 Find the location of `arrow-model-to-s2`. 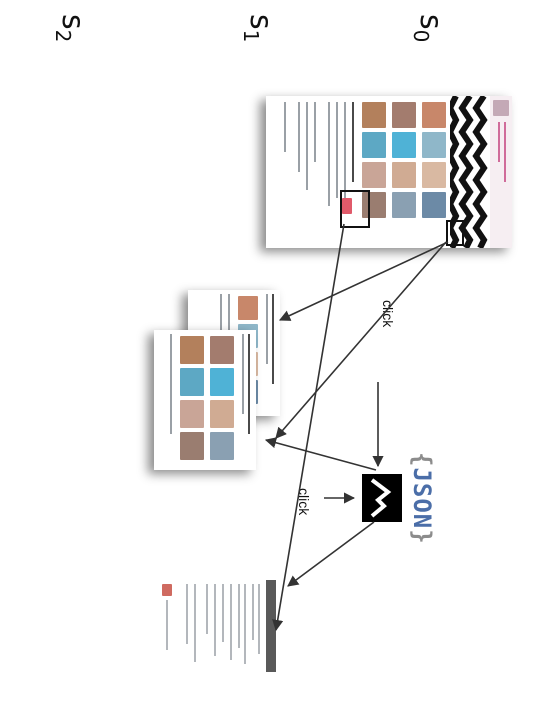

arrow-model-to-s2 is located at coordinates (331, 554).